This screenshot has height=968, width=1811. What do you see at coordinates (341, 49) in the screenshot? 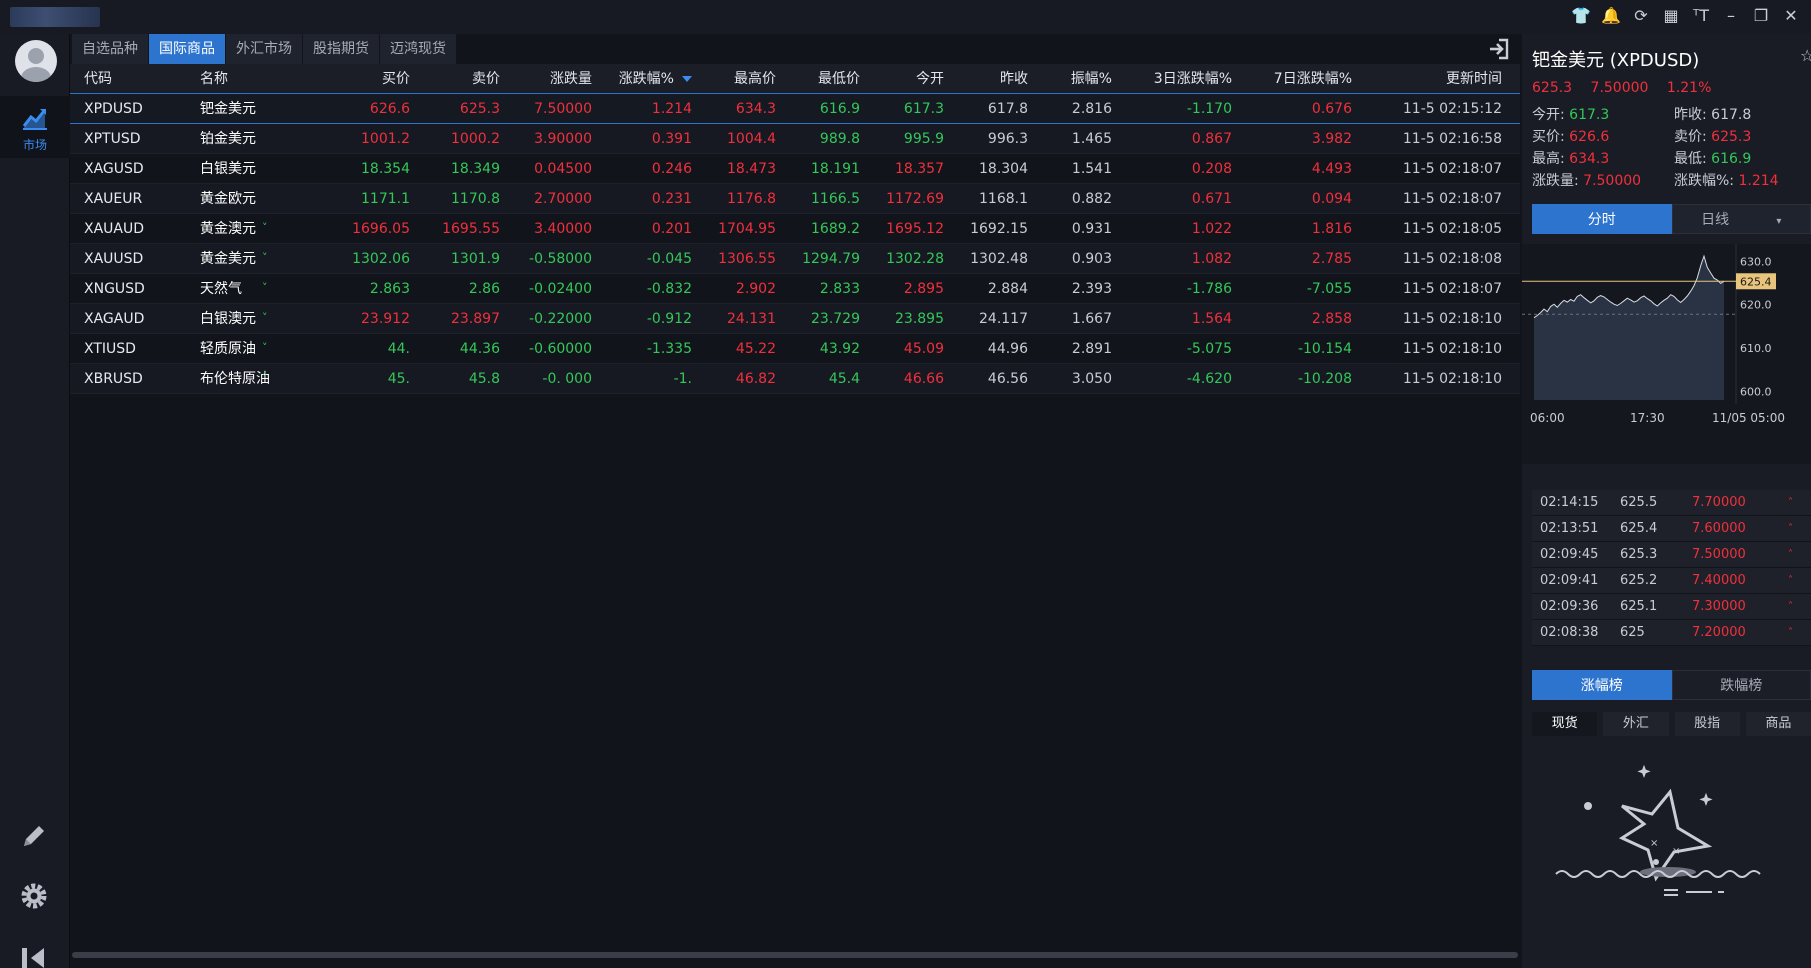
I see `tab-market-3: 股指期货` at bounding box center [341, 49].